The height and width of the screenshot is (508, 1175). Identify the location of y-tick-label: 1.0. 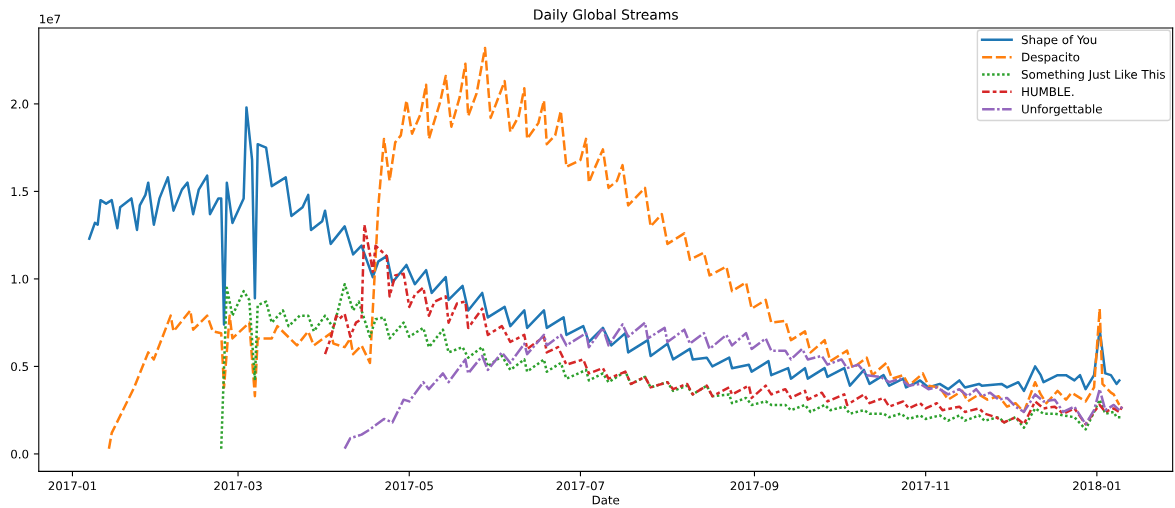
(20, 279).